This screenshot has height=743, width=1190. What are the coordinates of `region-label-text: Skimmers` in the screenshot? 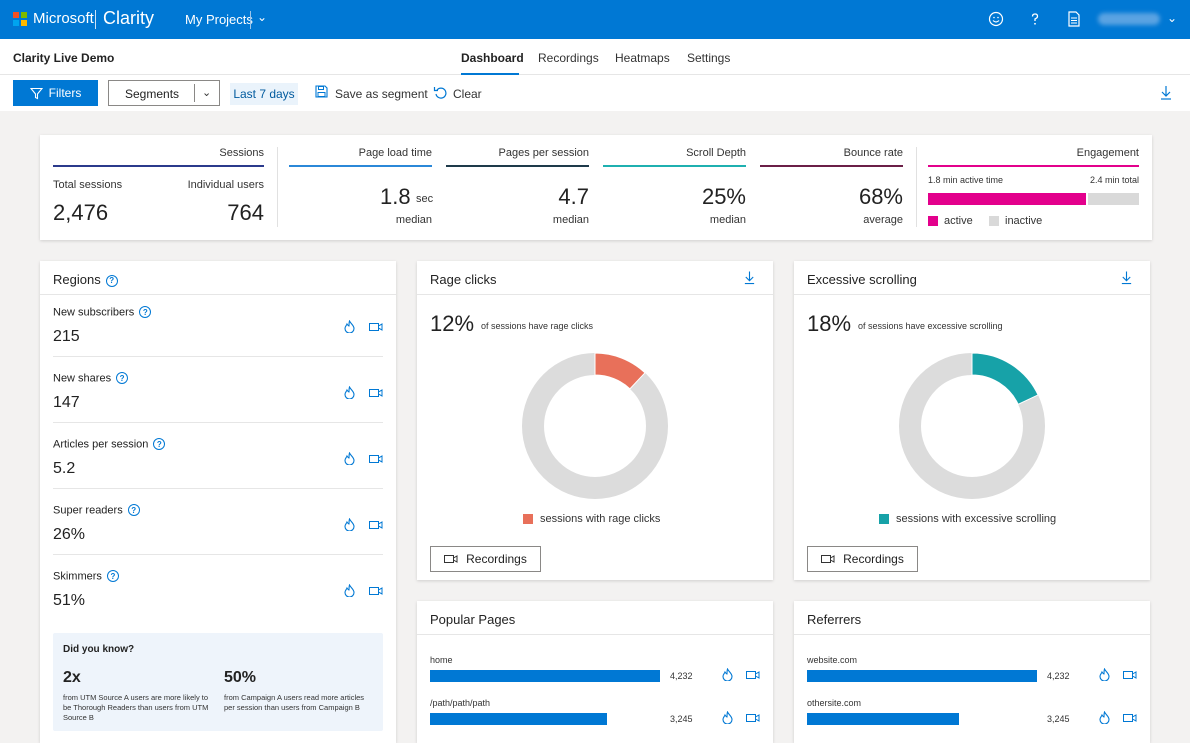 It's located at (77, 576).